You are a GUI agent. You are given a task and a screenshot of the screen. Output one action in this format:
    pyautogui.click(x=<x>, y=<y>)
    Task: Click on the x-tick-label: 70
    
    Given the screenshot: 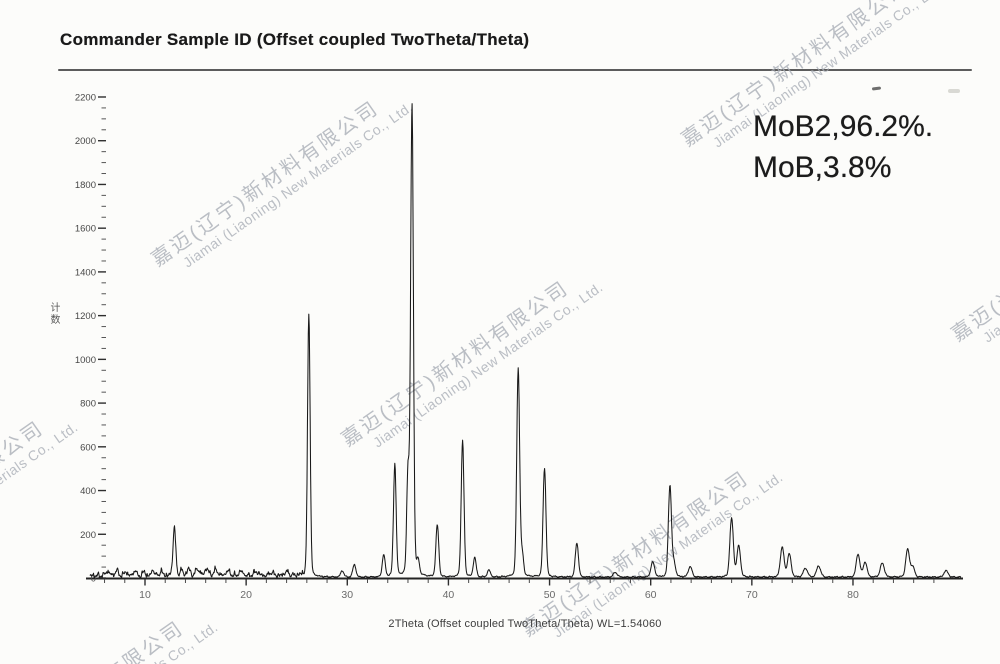 What is the action you would take?
    pyautogui.click(x=752, y=595)
    